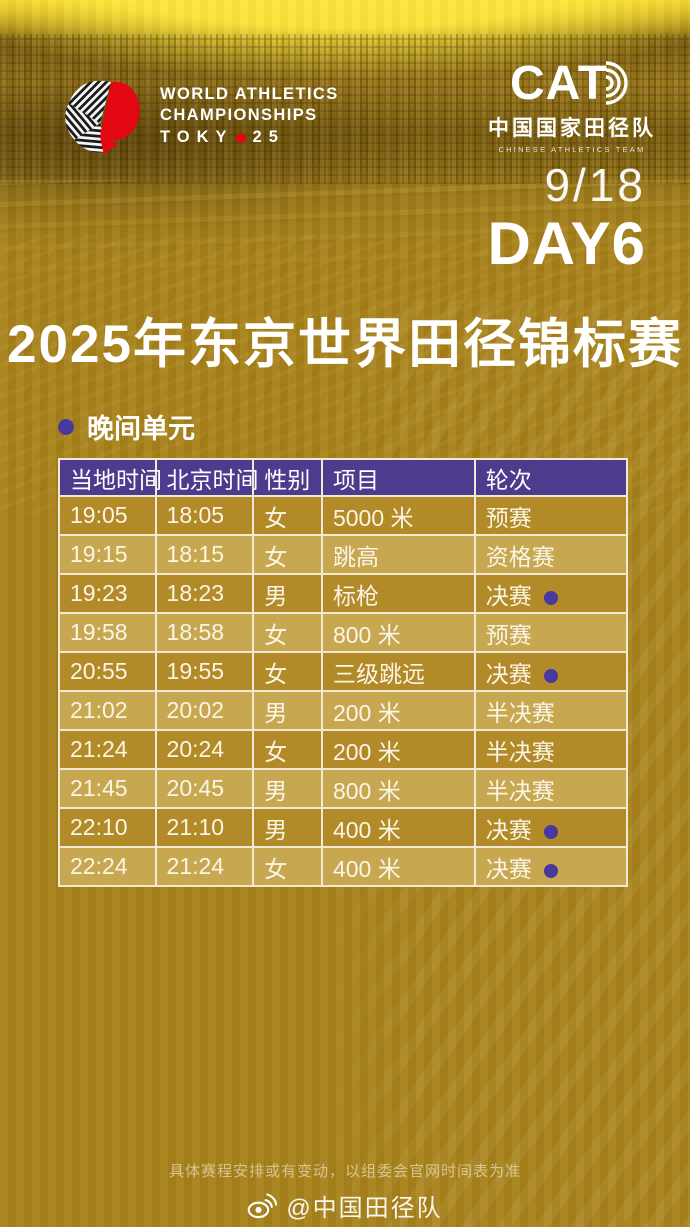 The image size is (690, 1227). Describe the element at coordinates (343, 827) in the screenshot. I see `schedule-row: 22:10 21:10 男 400 米 决赛` at that location.